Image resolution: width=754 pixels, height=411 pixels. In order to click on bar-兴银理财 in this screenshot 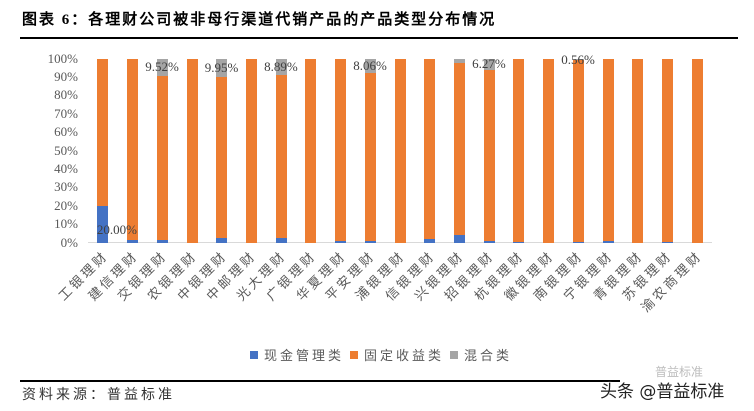, I will do `click(459, 150)`.